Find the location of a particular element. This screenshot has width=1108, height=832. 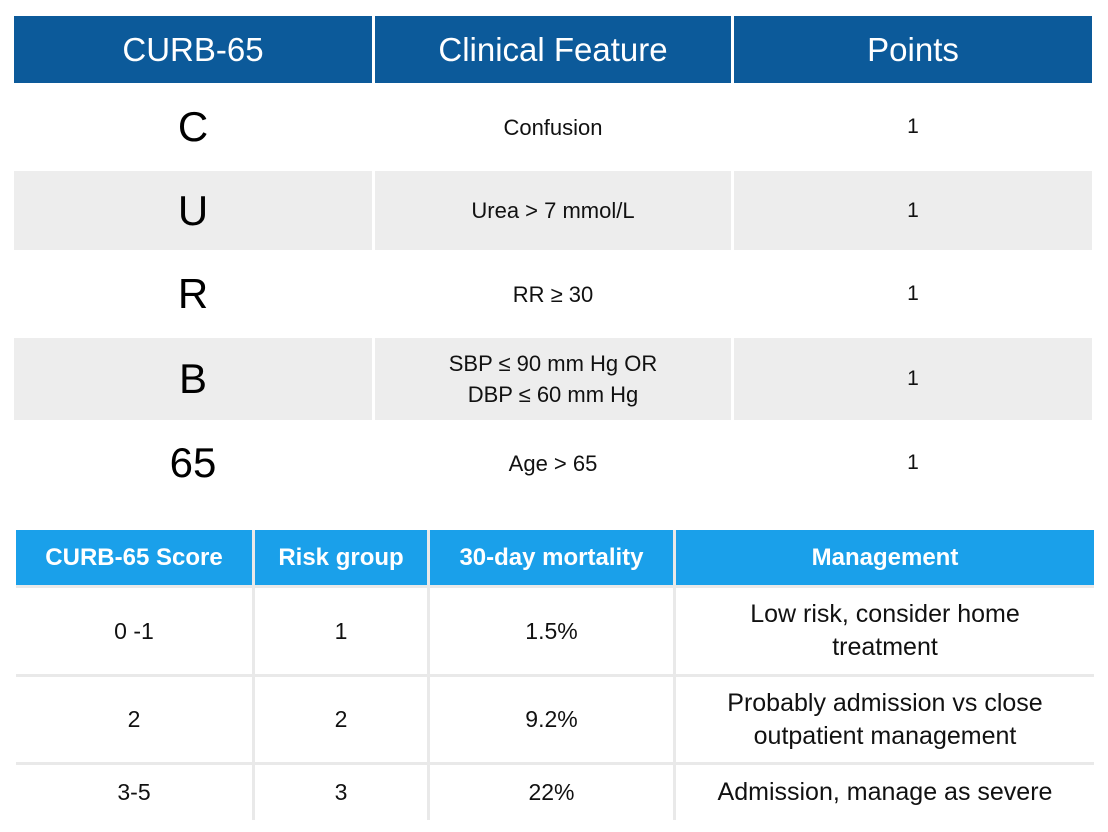

criterion-feature: Confusion is located at coordinates (553, 127).